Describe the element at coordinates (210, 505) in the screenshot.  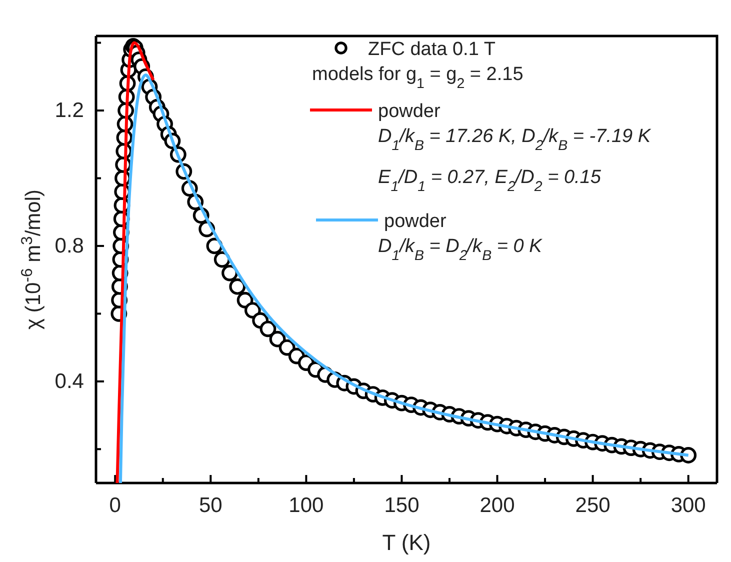
I see `x-tick-label: 50` at that location.